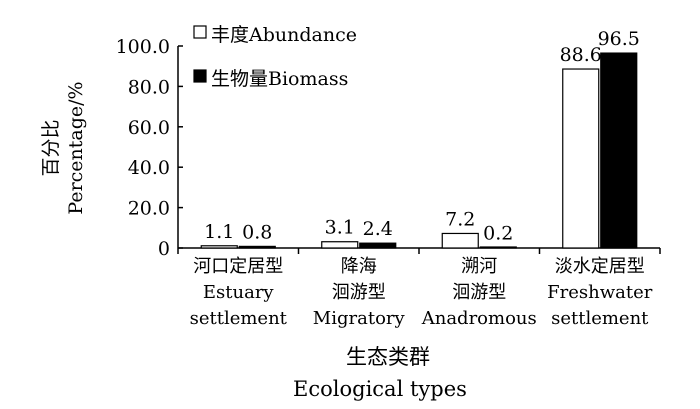  I want to click on legend-swatch-abundance, so click(200, 32).